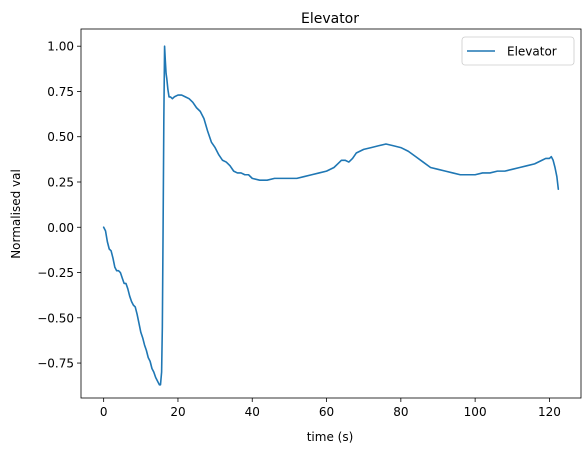 The height and width of the screenshot is (455, 587). What do you see at coordinates (330, 437) in the screenshot?
I see `x-axis-label: time (s)` at bounding box center [330, 437].